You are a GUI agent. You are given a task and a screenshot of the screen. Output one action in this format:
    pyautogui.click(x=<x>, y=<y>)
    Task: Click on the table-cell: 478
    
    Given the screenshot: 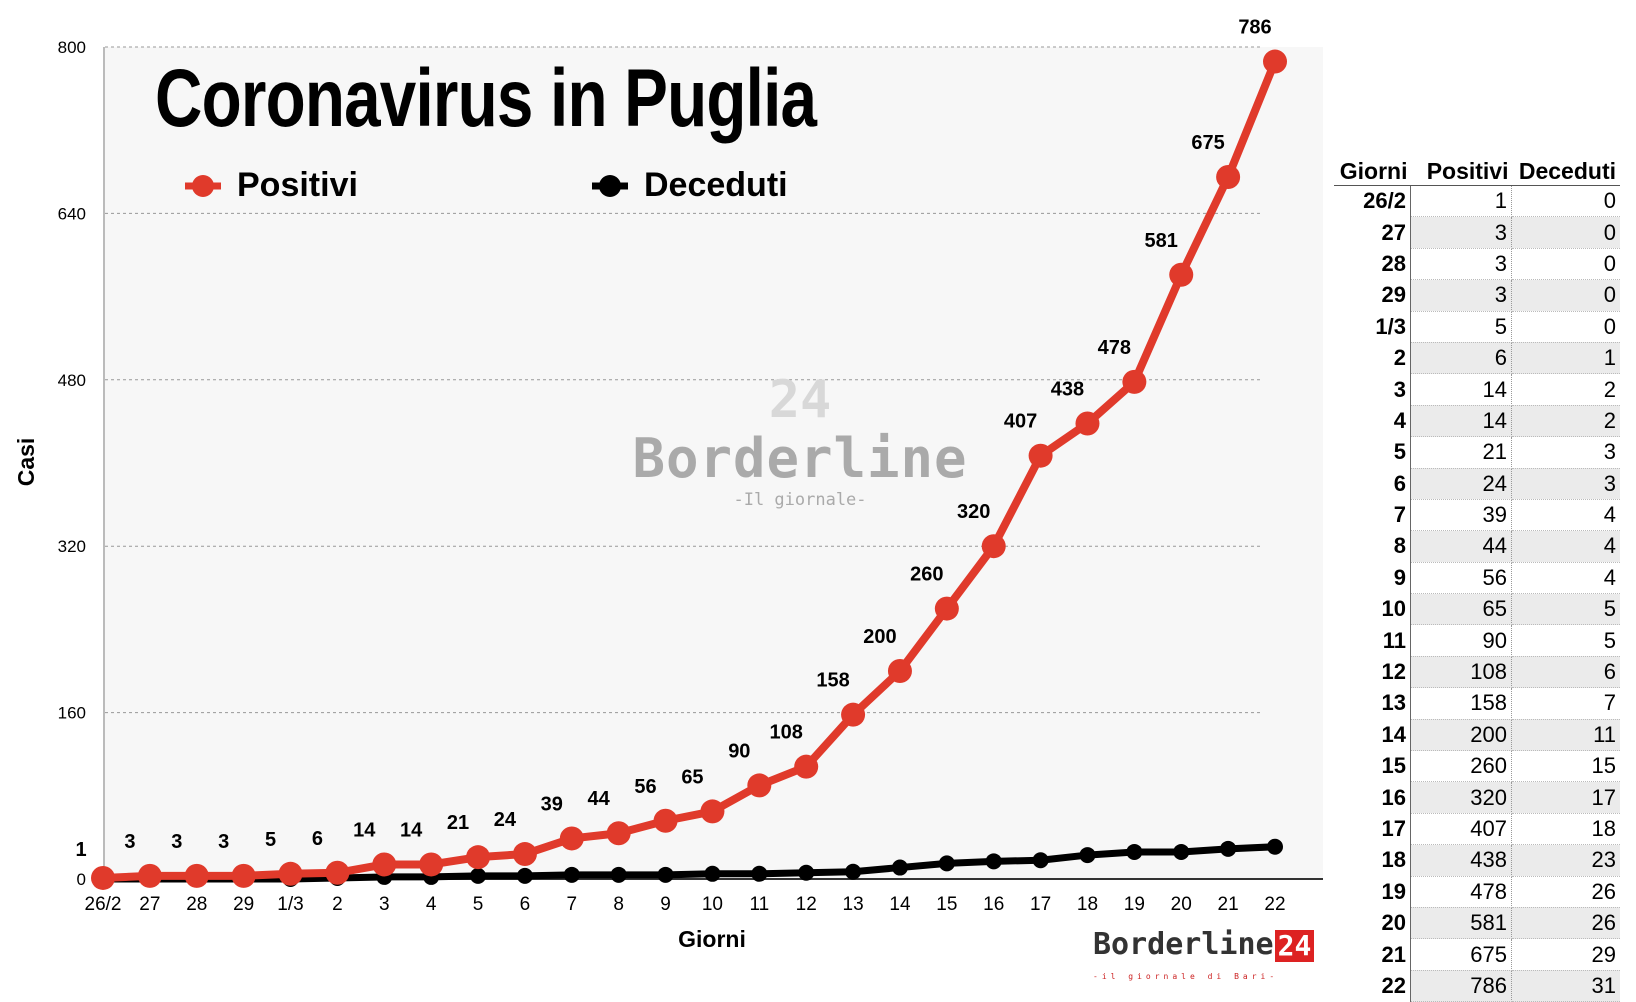 What is the action you would take?
    pyautogui.click(x=1461, y=892)
    